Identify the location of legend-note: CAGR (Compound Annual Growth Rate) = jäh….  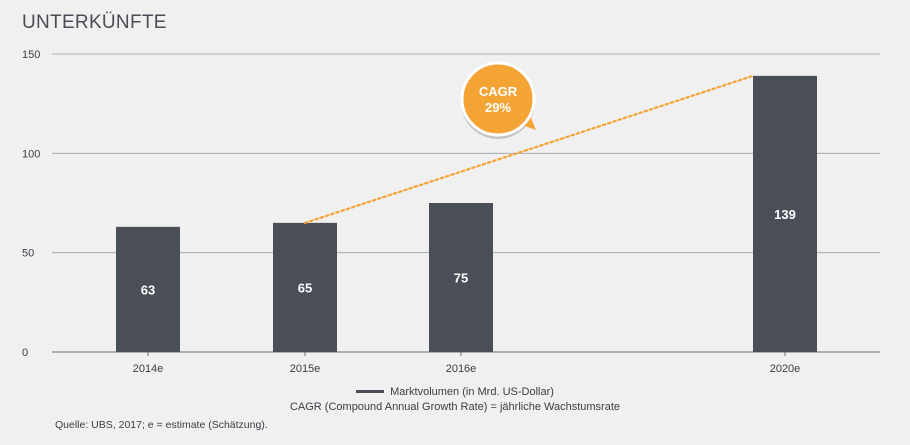
(455, 407).